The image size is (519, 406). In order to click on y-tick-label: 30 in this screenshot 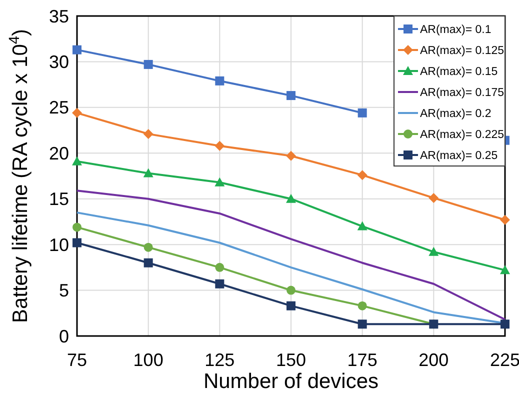, I will do `click(58, 62)`.